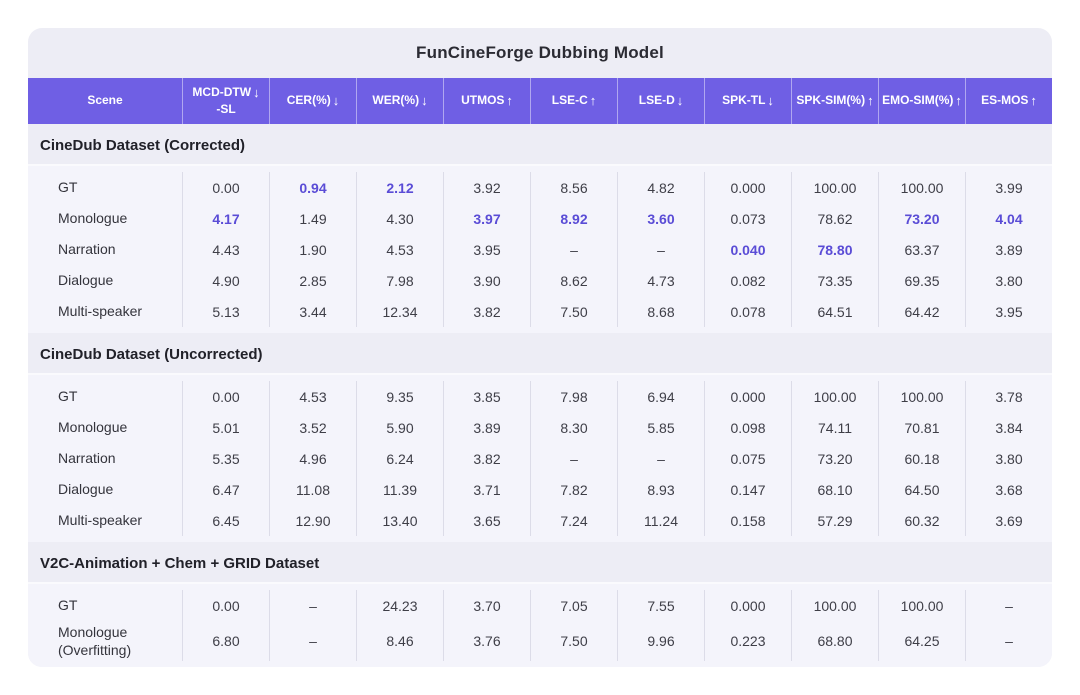 The height and width of the screenshot is (695, 1080). I want to click on value-cell: 9.96, so click(660, 641).